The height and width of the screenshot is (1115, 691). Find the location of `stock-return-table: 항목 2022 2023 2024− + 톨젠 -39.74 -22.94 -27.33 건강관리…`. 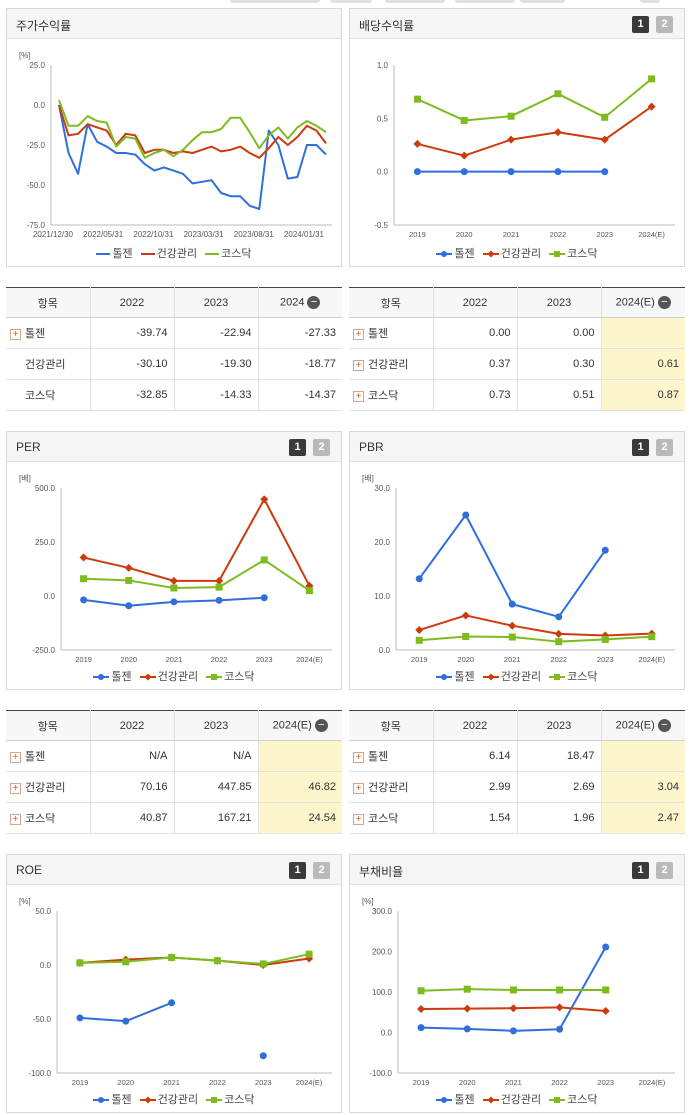

stock-return-table: 항목 2022 2023 2024− + 톨젠 -39.74 -22.94 -27.33 건강관리… is located at coordinates (174, 349).